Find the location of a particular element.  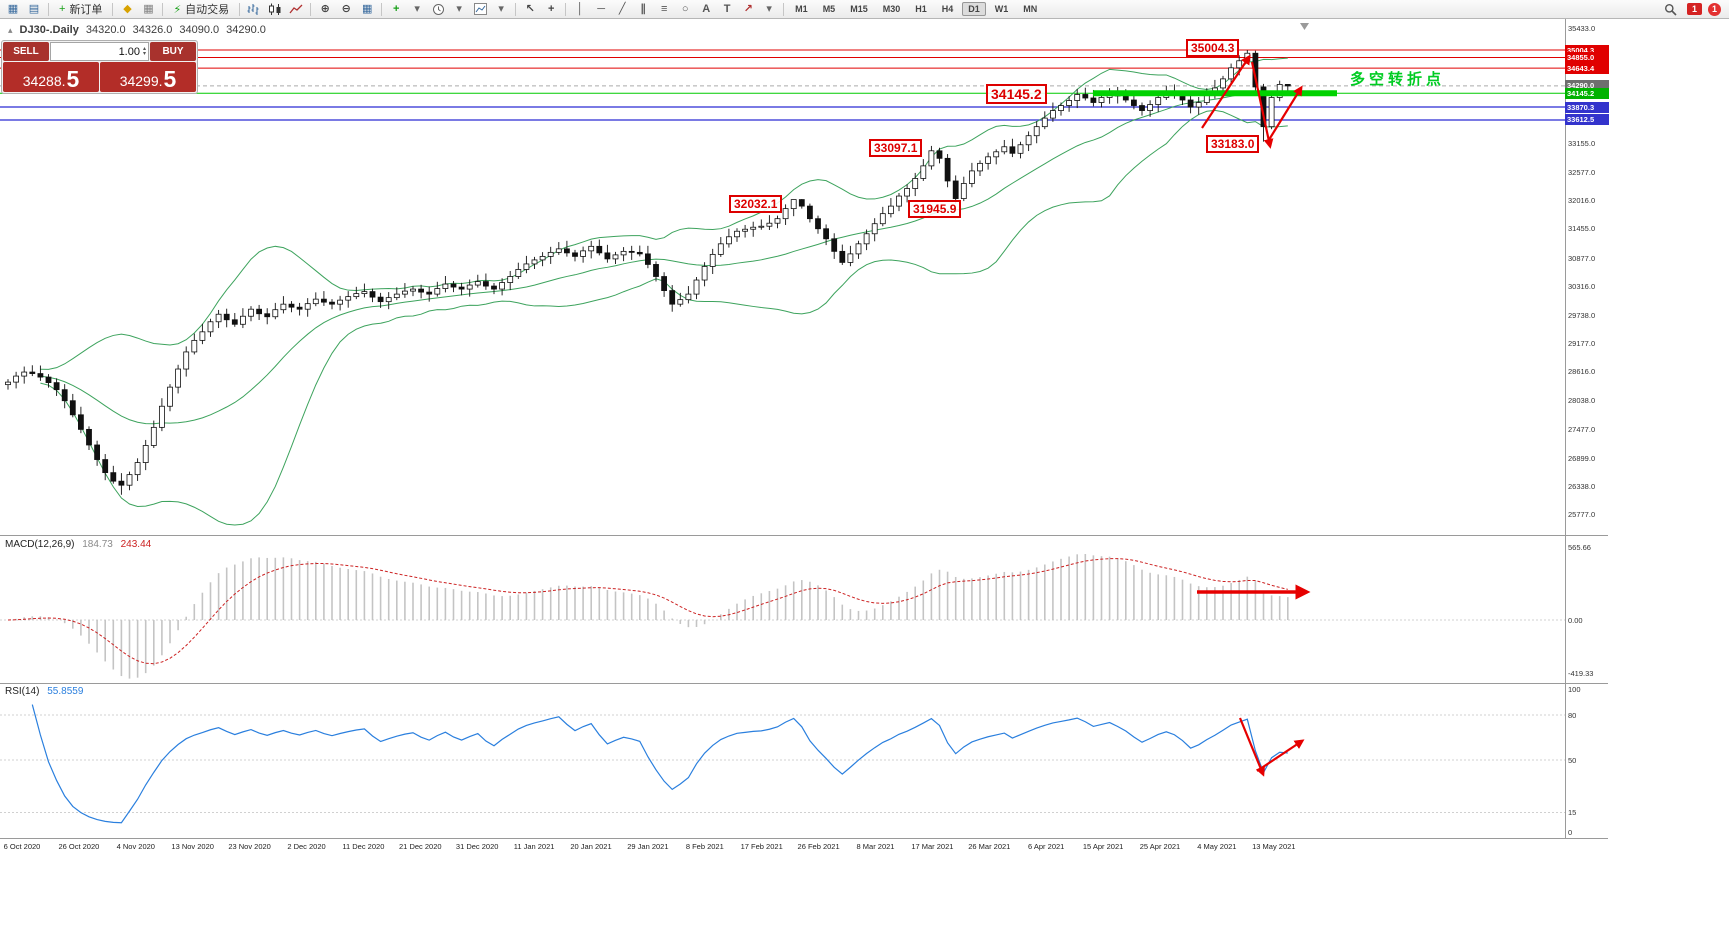

candlestick-chart-icon is located at coordinates (275, 9).